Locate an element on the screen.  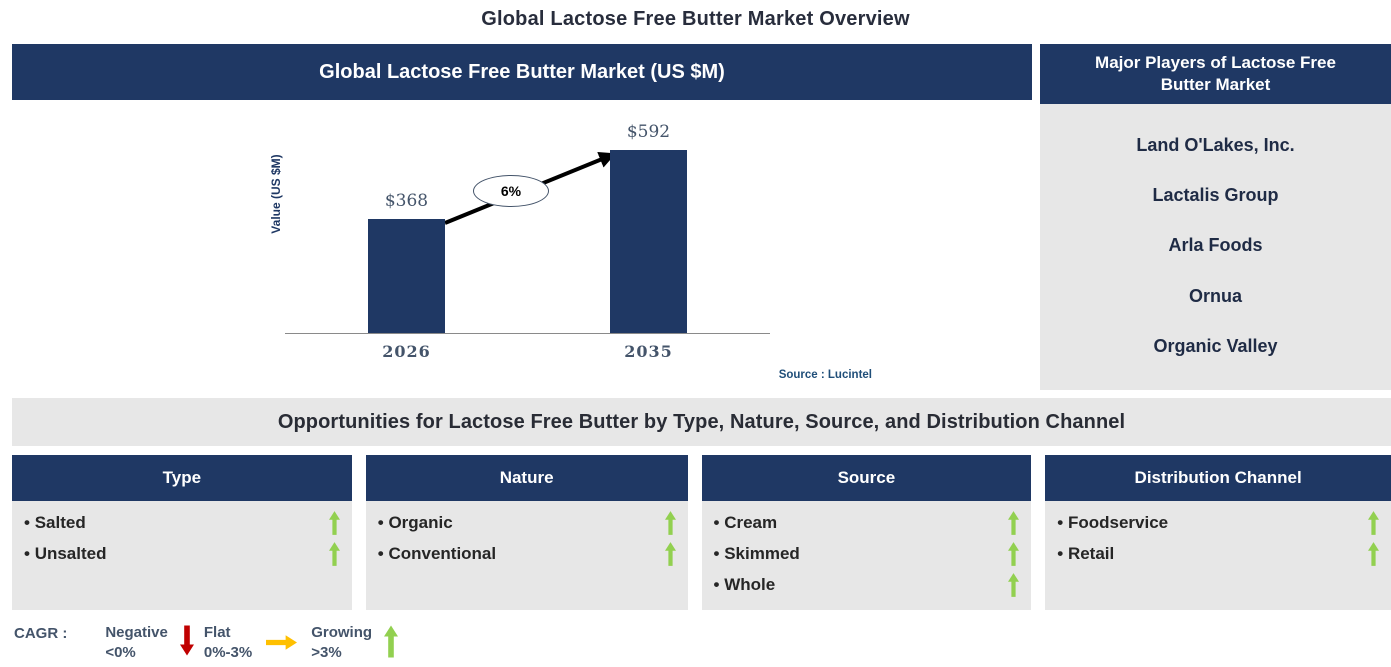
player-name: Land O'Lakes, Inc. is located at coordinates (1215, 144).